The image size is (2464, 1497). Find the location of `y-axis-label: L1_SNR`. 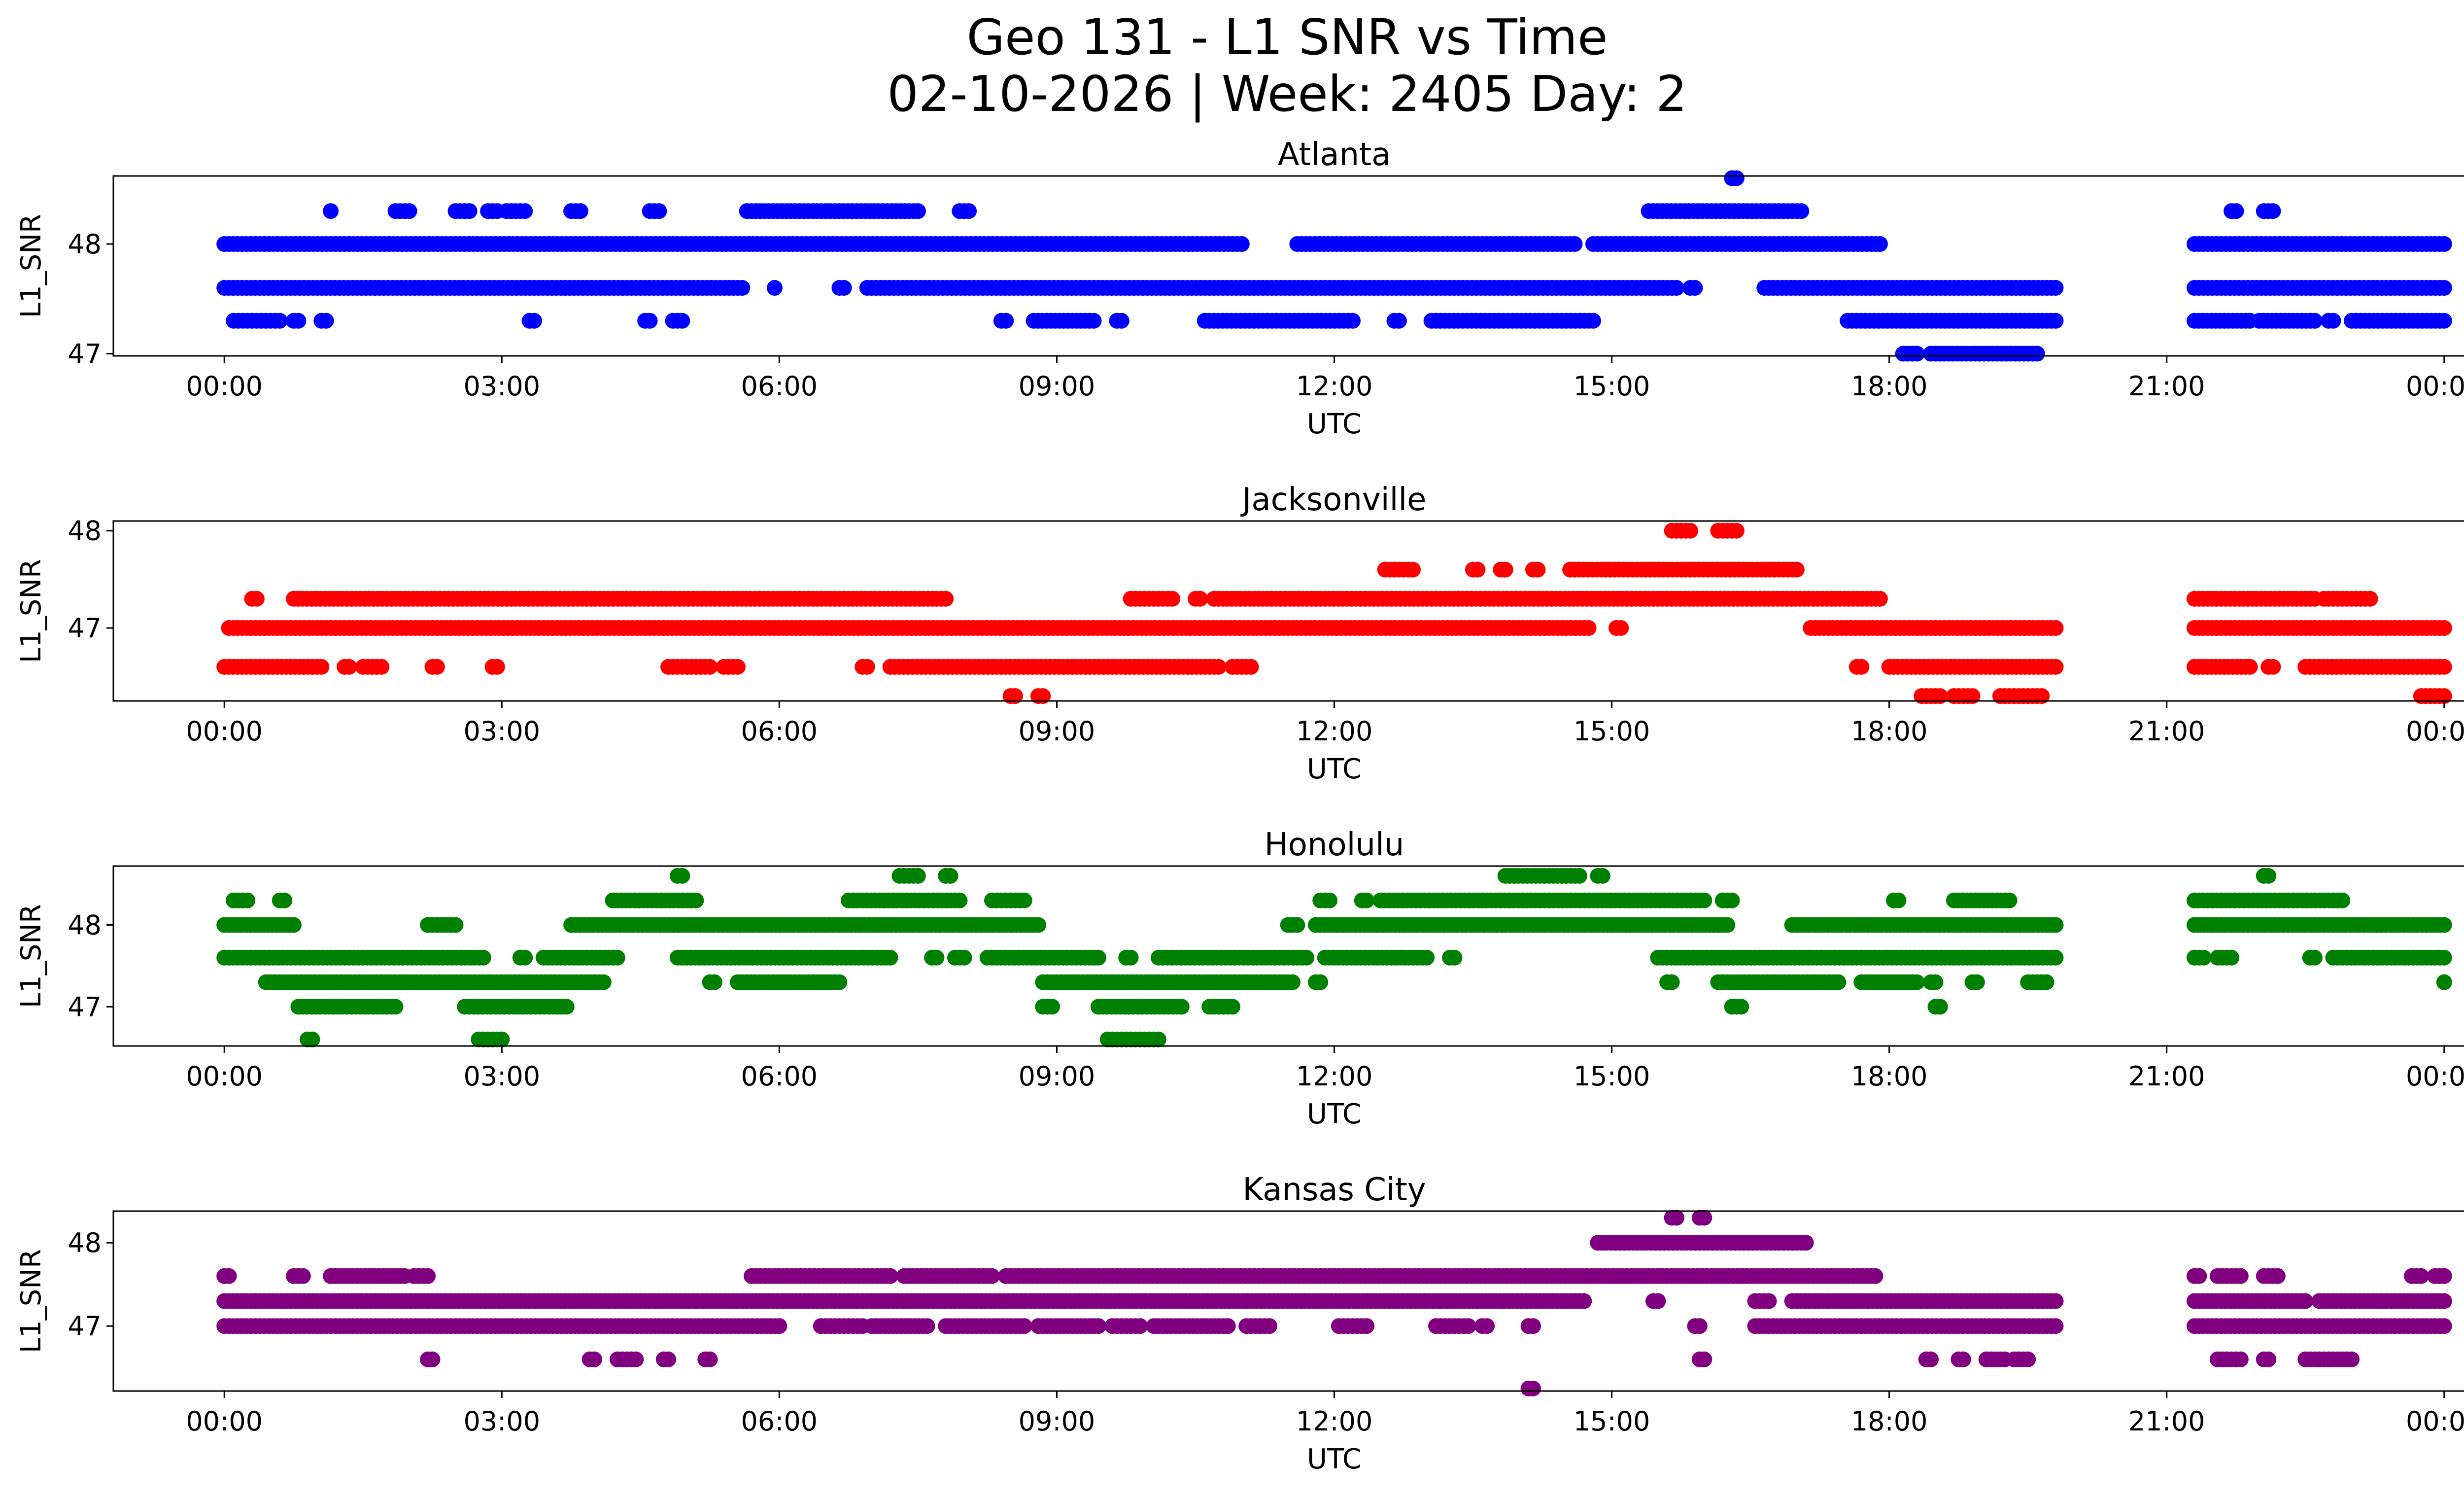

y-axis-label: L1_SNR is located at coordinates (31, 611).